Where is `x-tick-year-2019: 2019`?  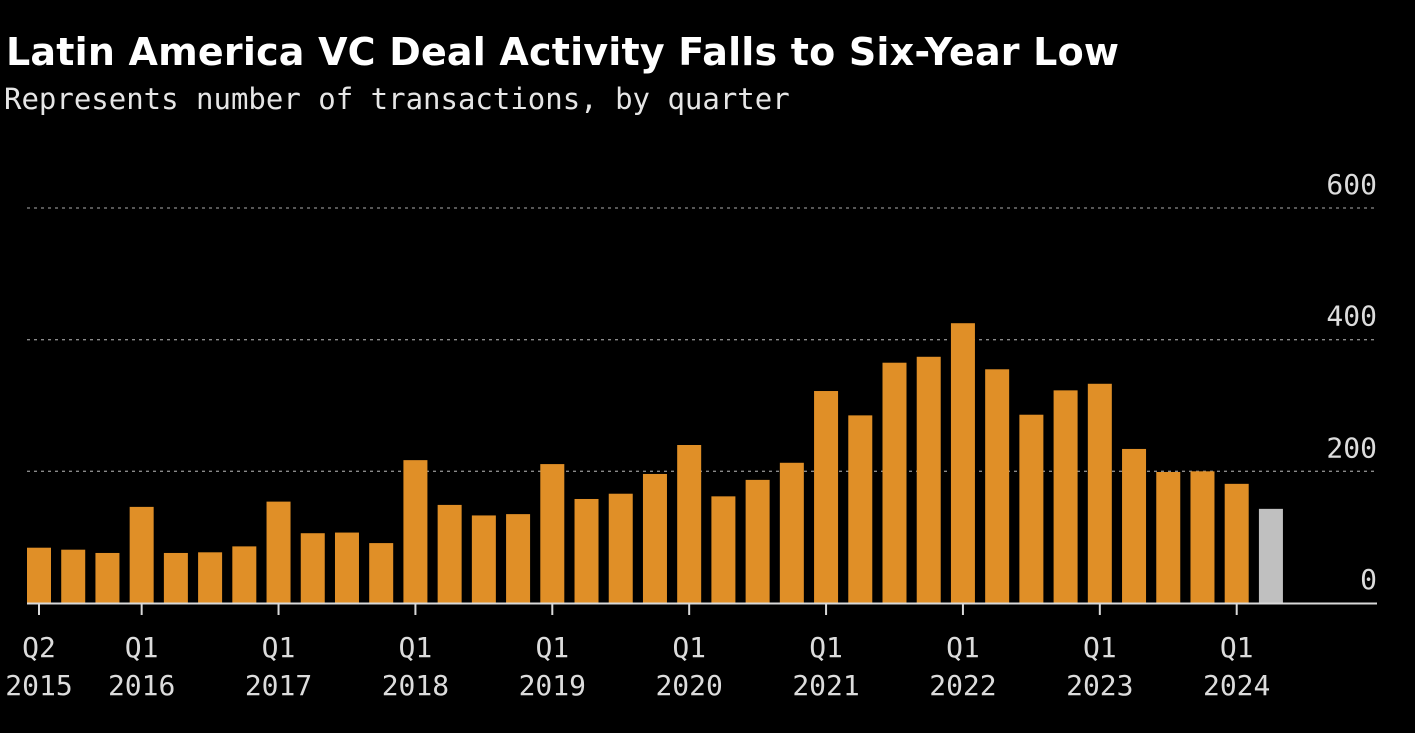
x-tick-year-2019: 2019 is located at coordinates (552, 685).